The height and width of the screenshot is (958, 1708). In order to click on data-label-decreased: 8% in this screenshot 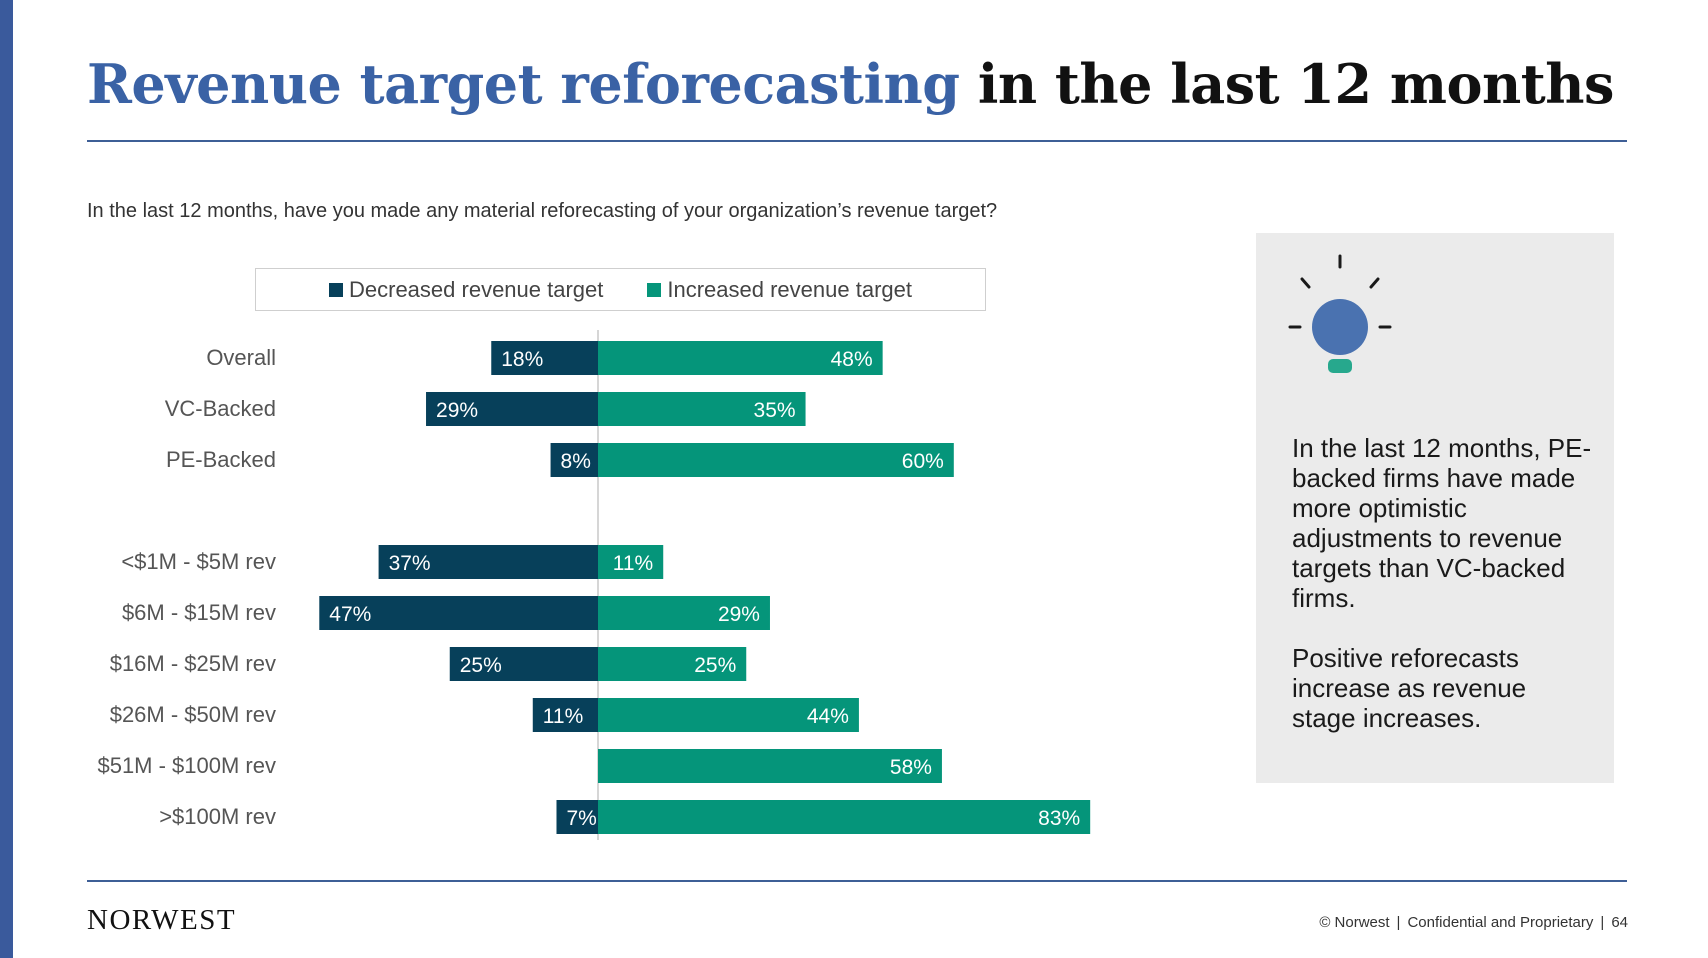, I will do `click(576, 461)`.